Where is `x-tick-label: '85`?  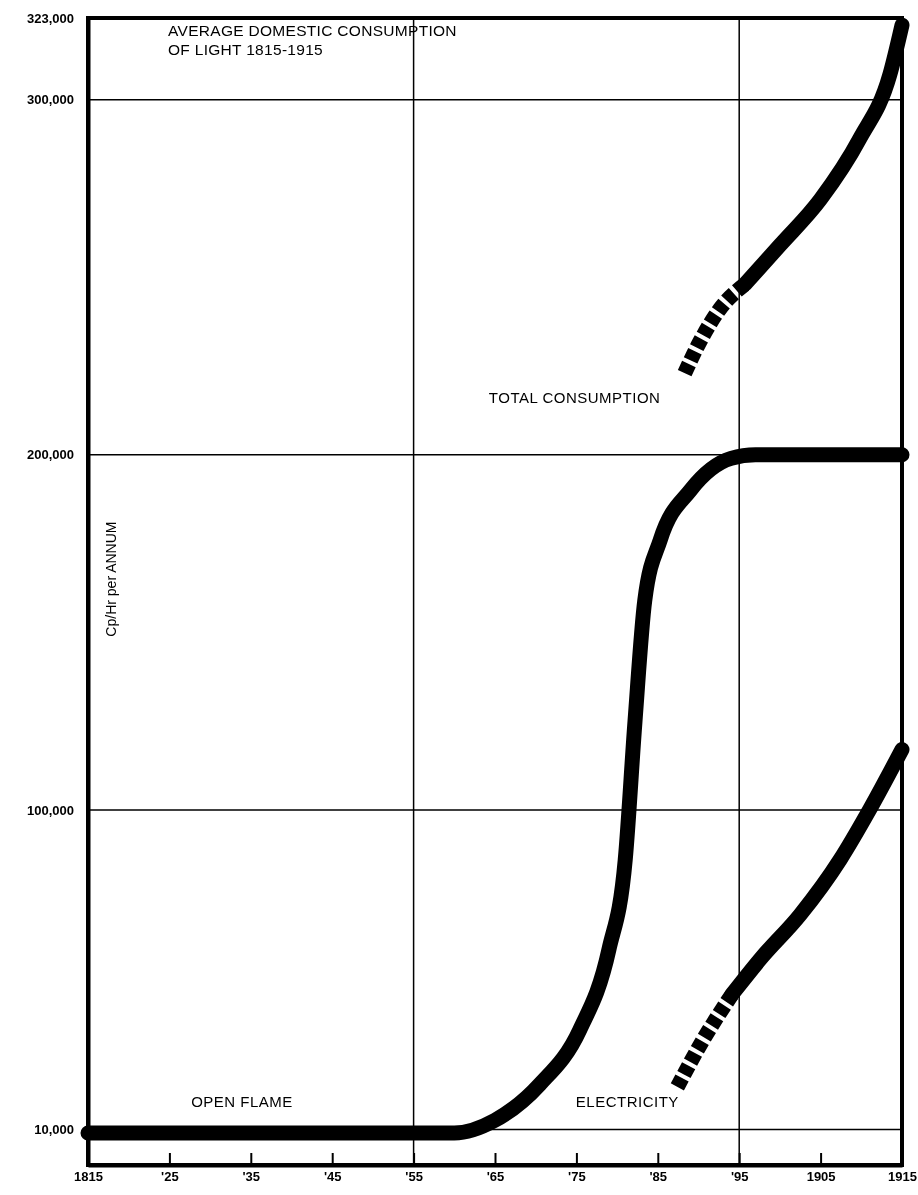 x-tick-label: '85 is located at coordinates (658, 1176).